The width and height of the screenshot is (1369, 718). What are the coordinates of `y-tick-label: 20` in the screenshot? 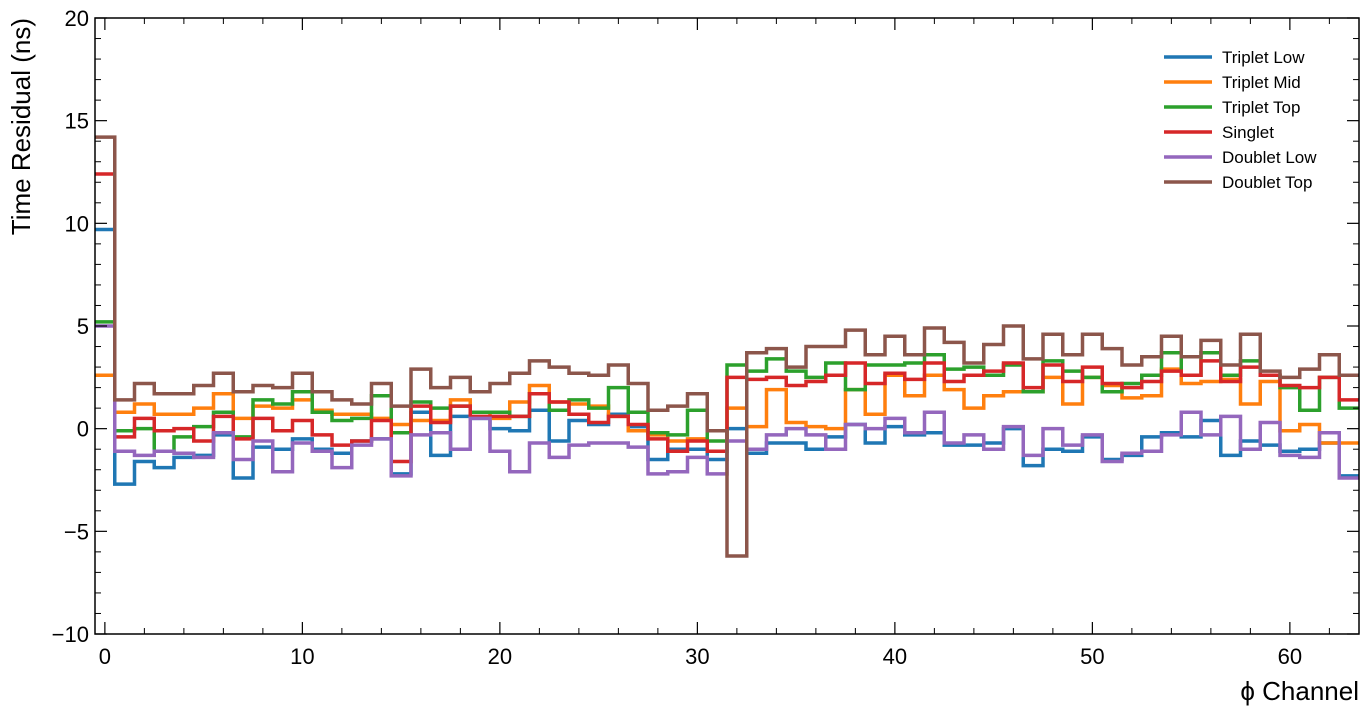 It's located at (77, 18).